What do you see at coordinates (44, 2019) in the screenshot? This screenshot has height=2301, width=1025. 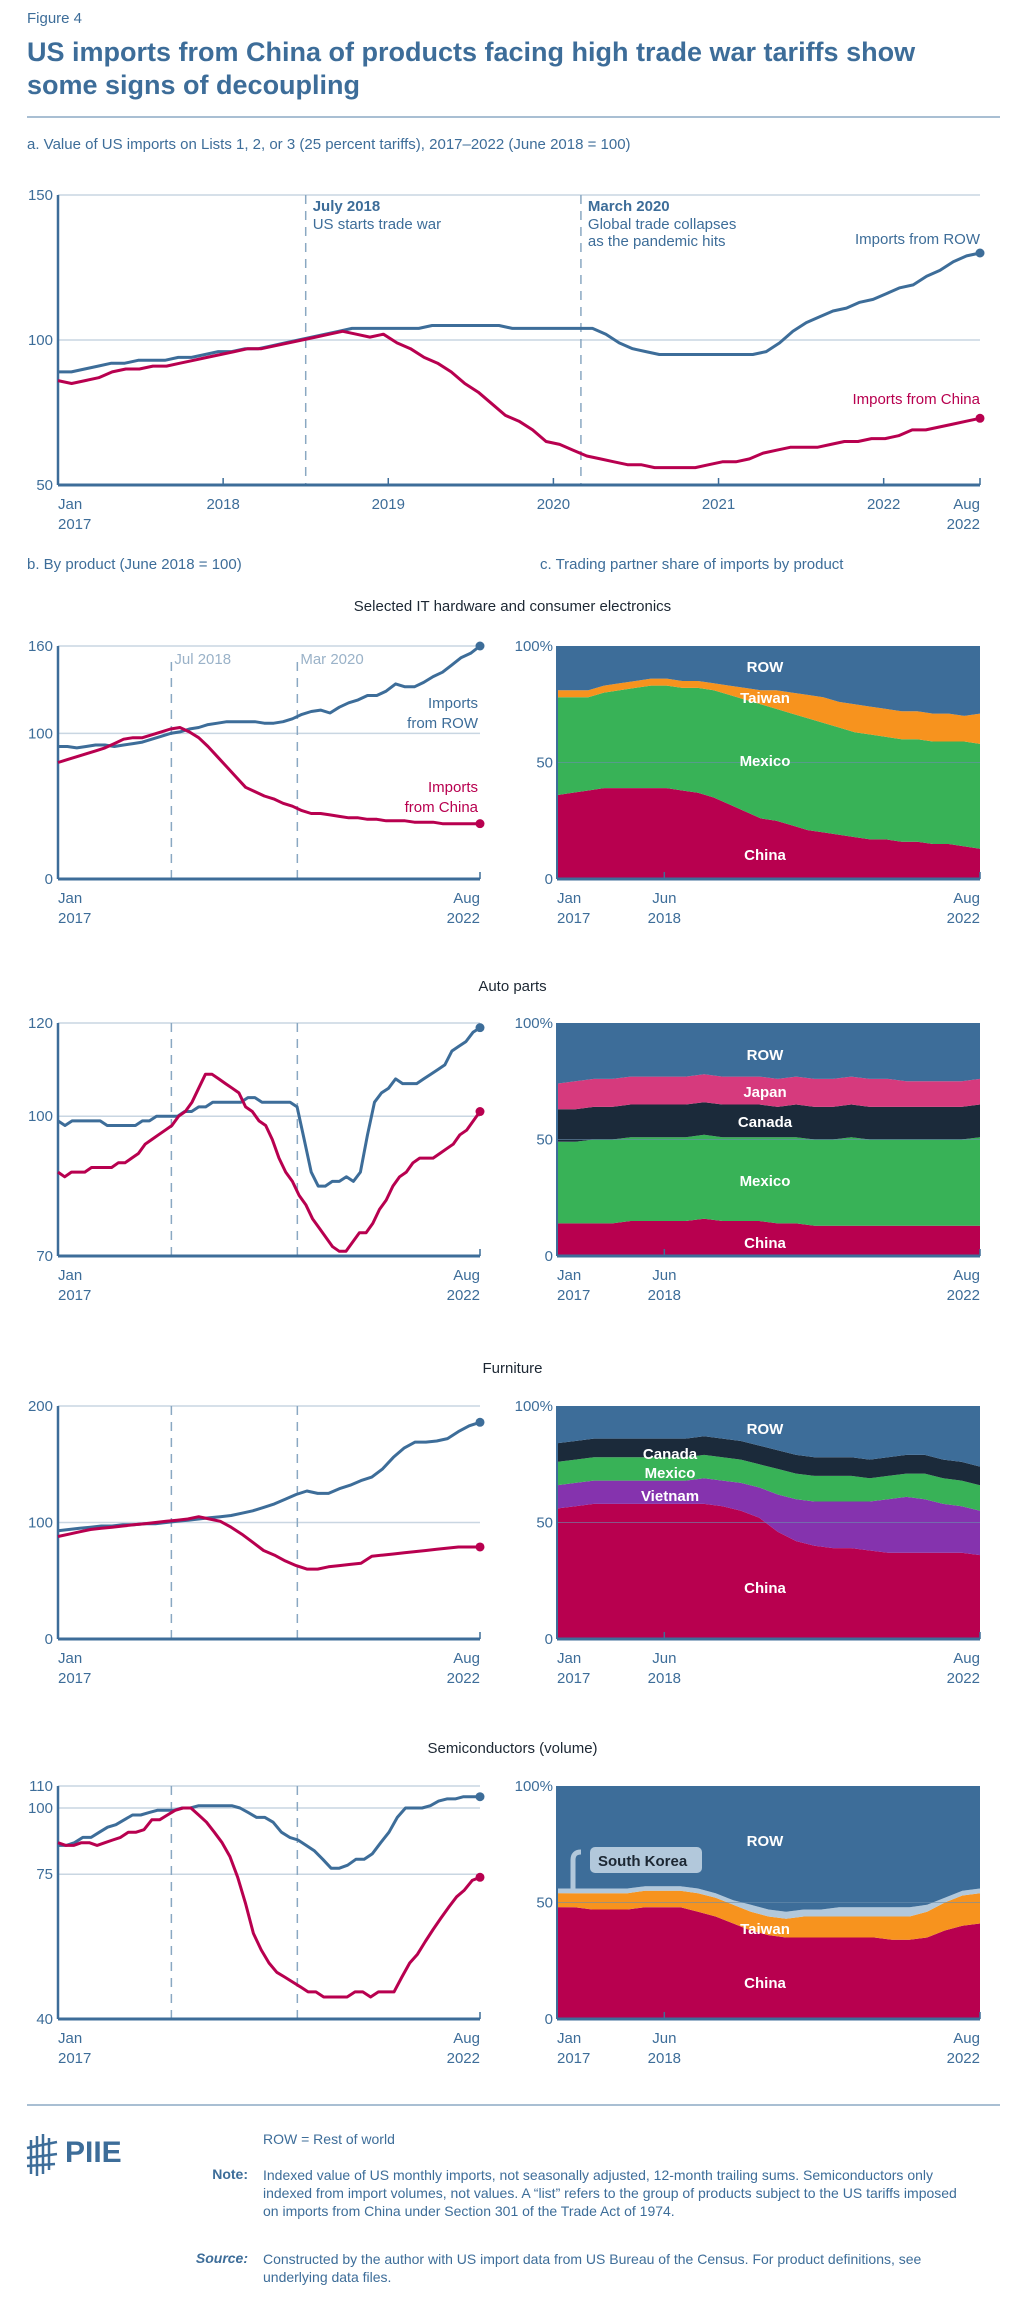 I see `y-tick-label: 40` at bounding box center [44, 2019].